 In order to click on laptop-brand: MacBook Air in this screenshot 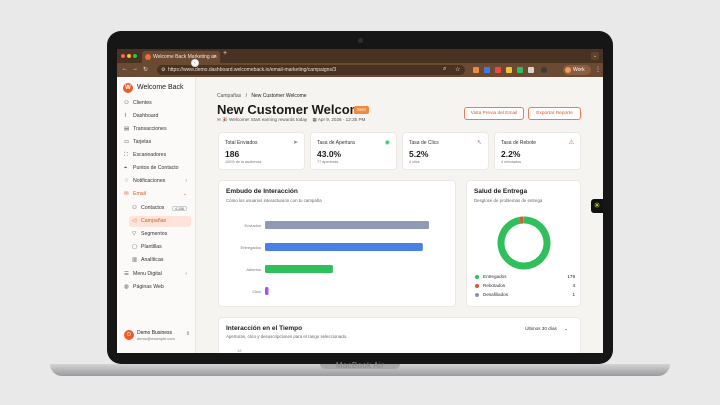, I will do `click(360, 365)`.